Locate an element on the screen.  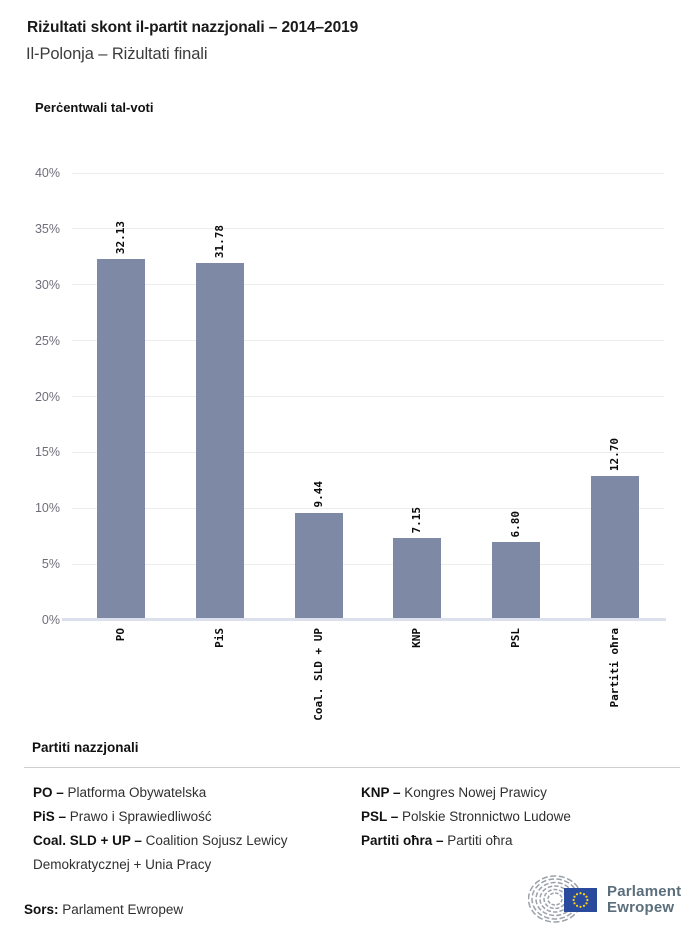
y-tick-label: 0% is located at coordinates (50, 620).